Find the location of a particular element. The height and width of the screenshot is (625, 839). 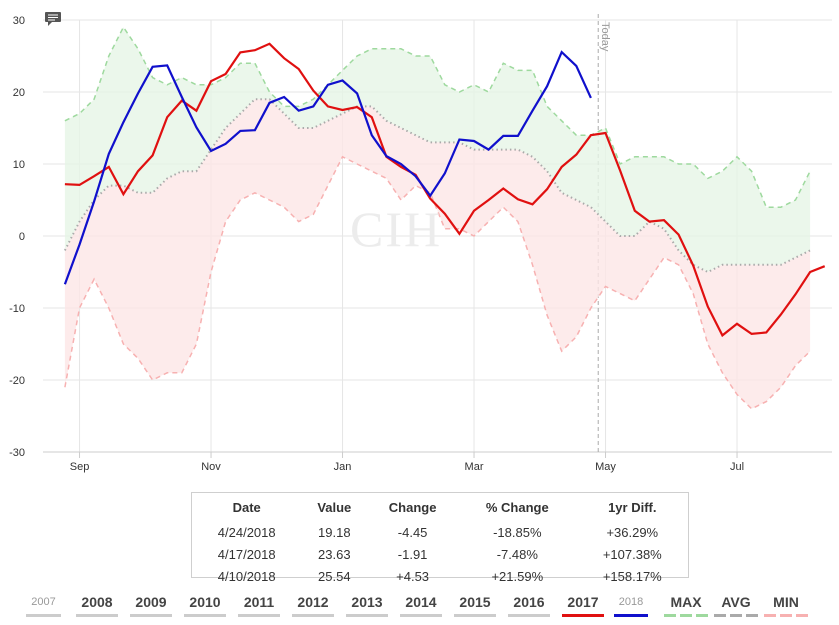

legend-item-2013: 2013 is located at coordinates (367, 604).